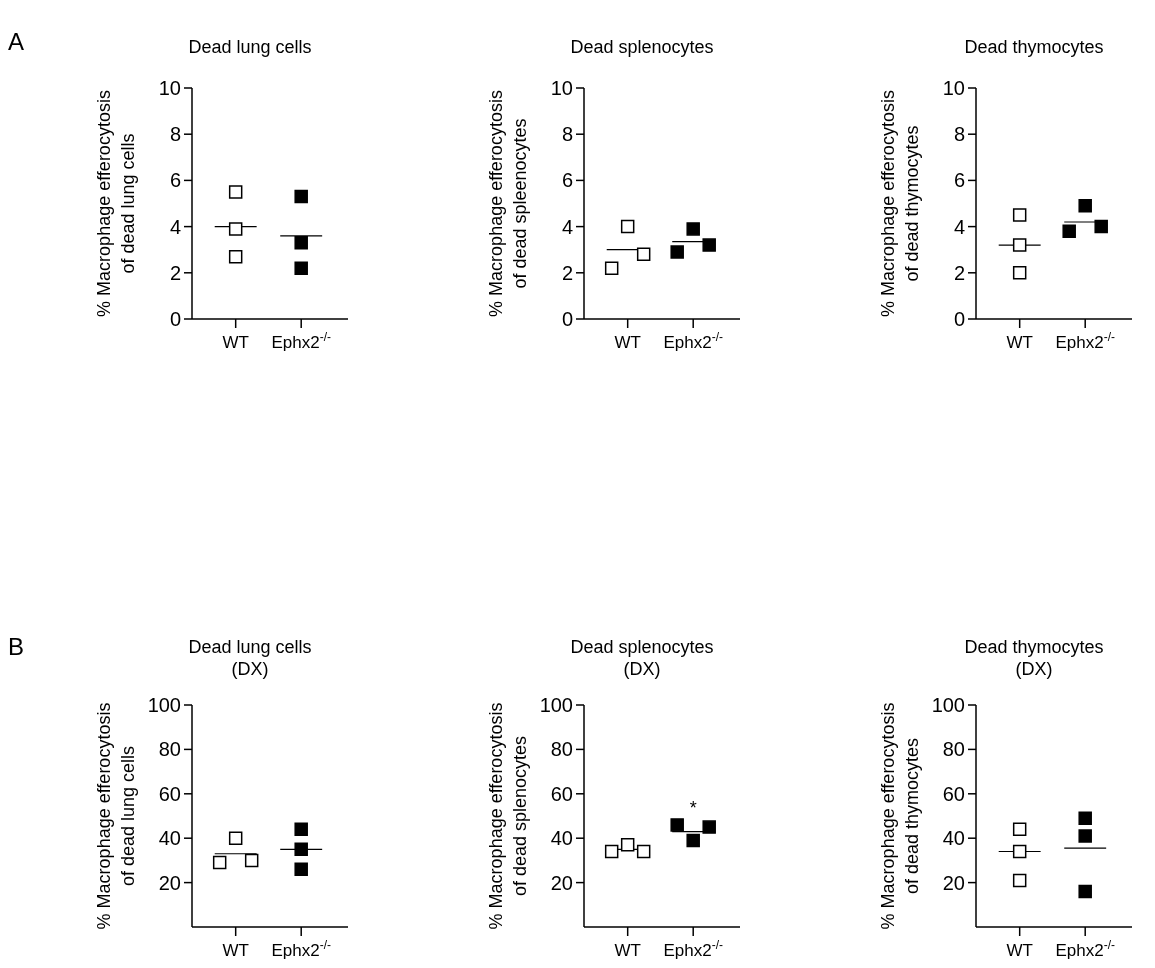  What do you see at coordinates (1034, 47) in the screenshot?
I see `chart-title: Dead thymocytes` at bounding box center [1034, 47].